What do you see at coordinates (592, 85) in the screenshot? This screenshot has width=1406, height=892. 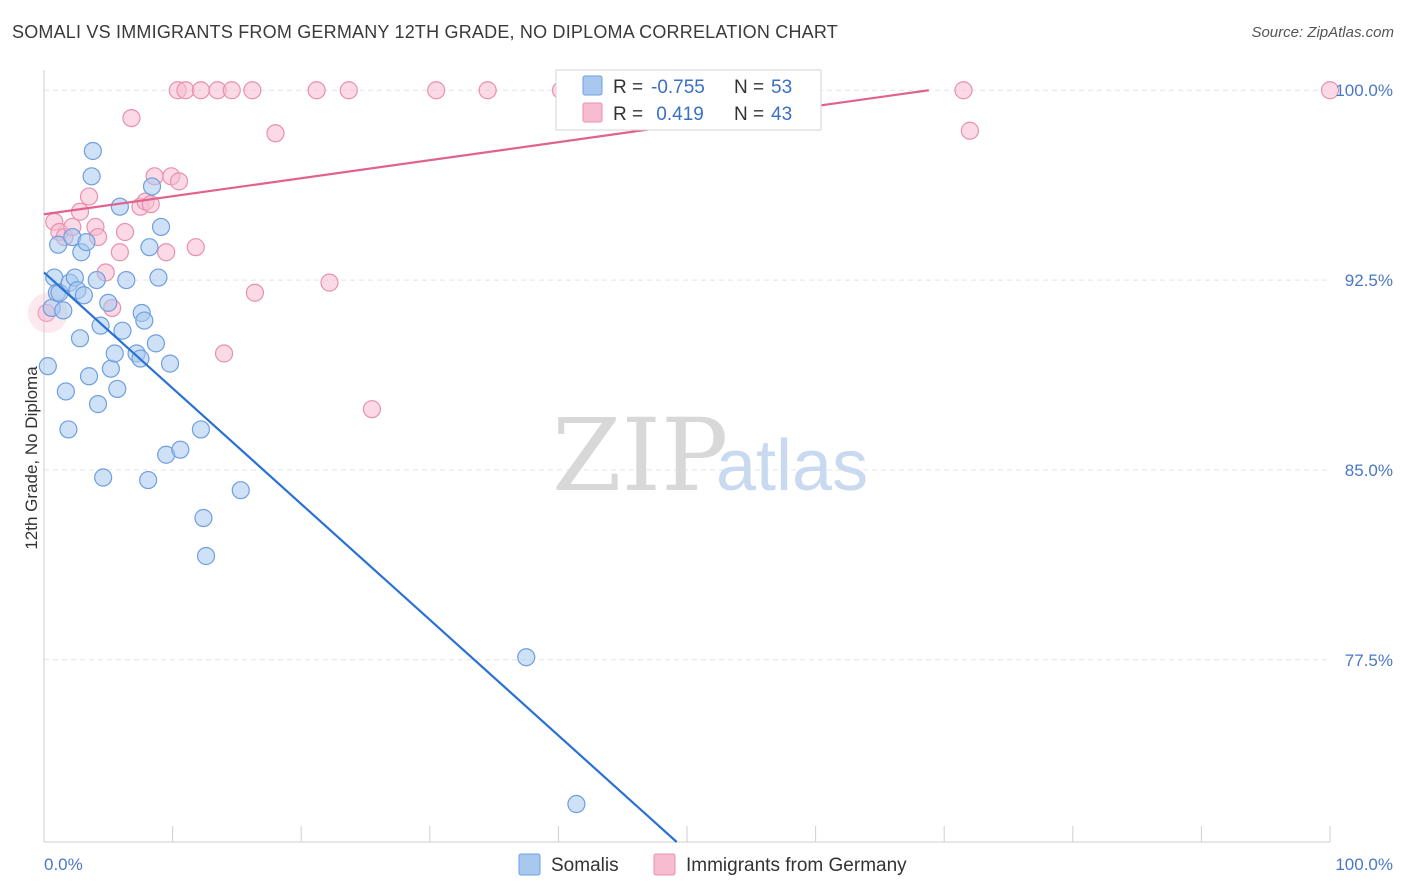 I see `legend-swatch-somalis` at bounding box center [592, 85].